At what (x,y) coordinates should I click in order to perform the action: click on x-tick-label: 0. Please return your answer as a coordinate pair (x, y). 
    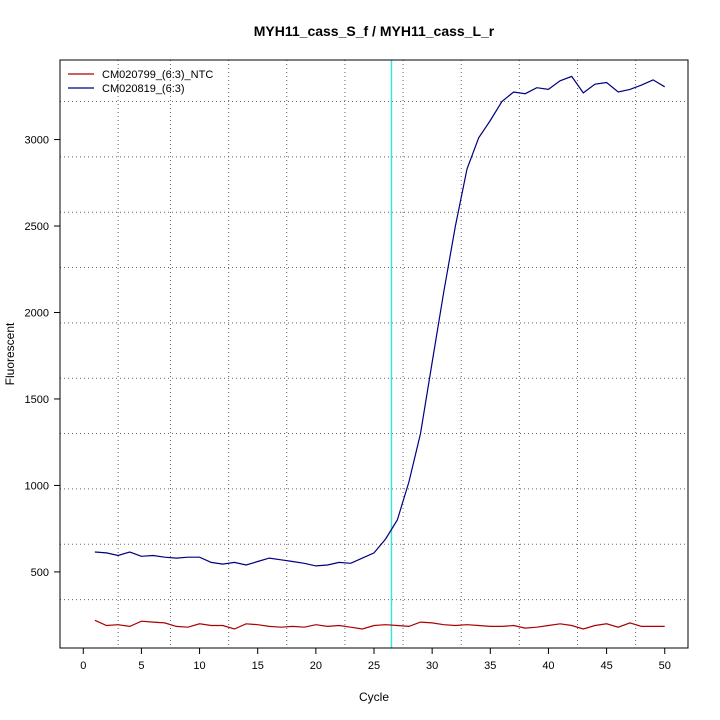
    Looking at the image, I should click on (83, 666).